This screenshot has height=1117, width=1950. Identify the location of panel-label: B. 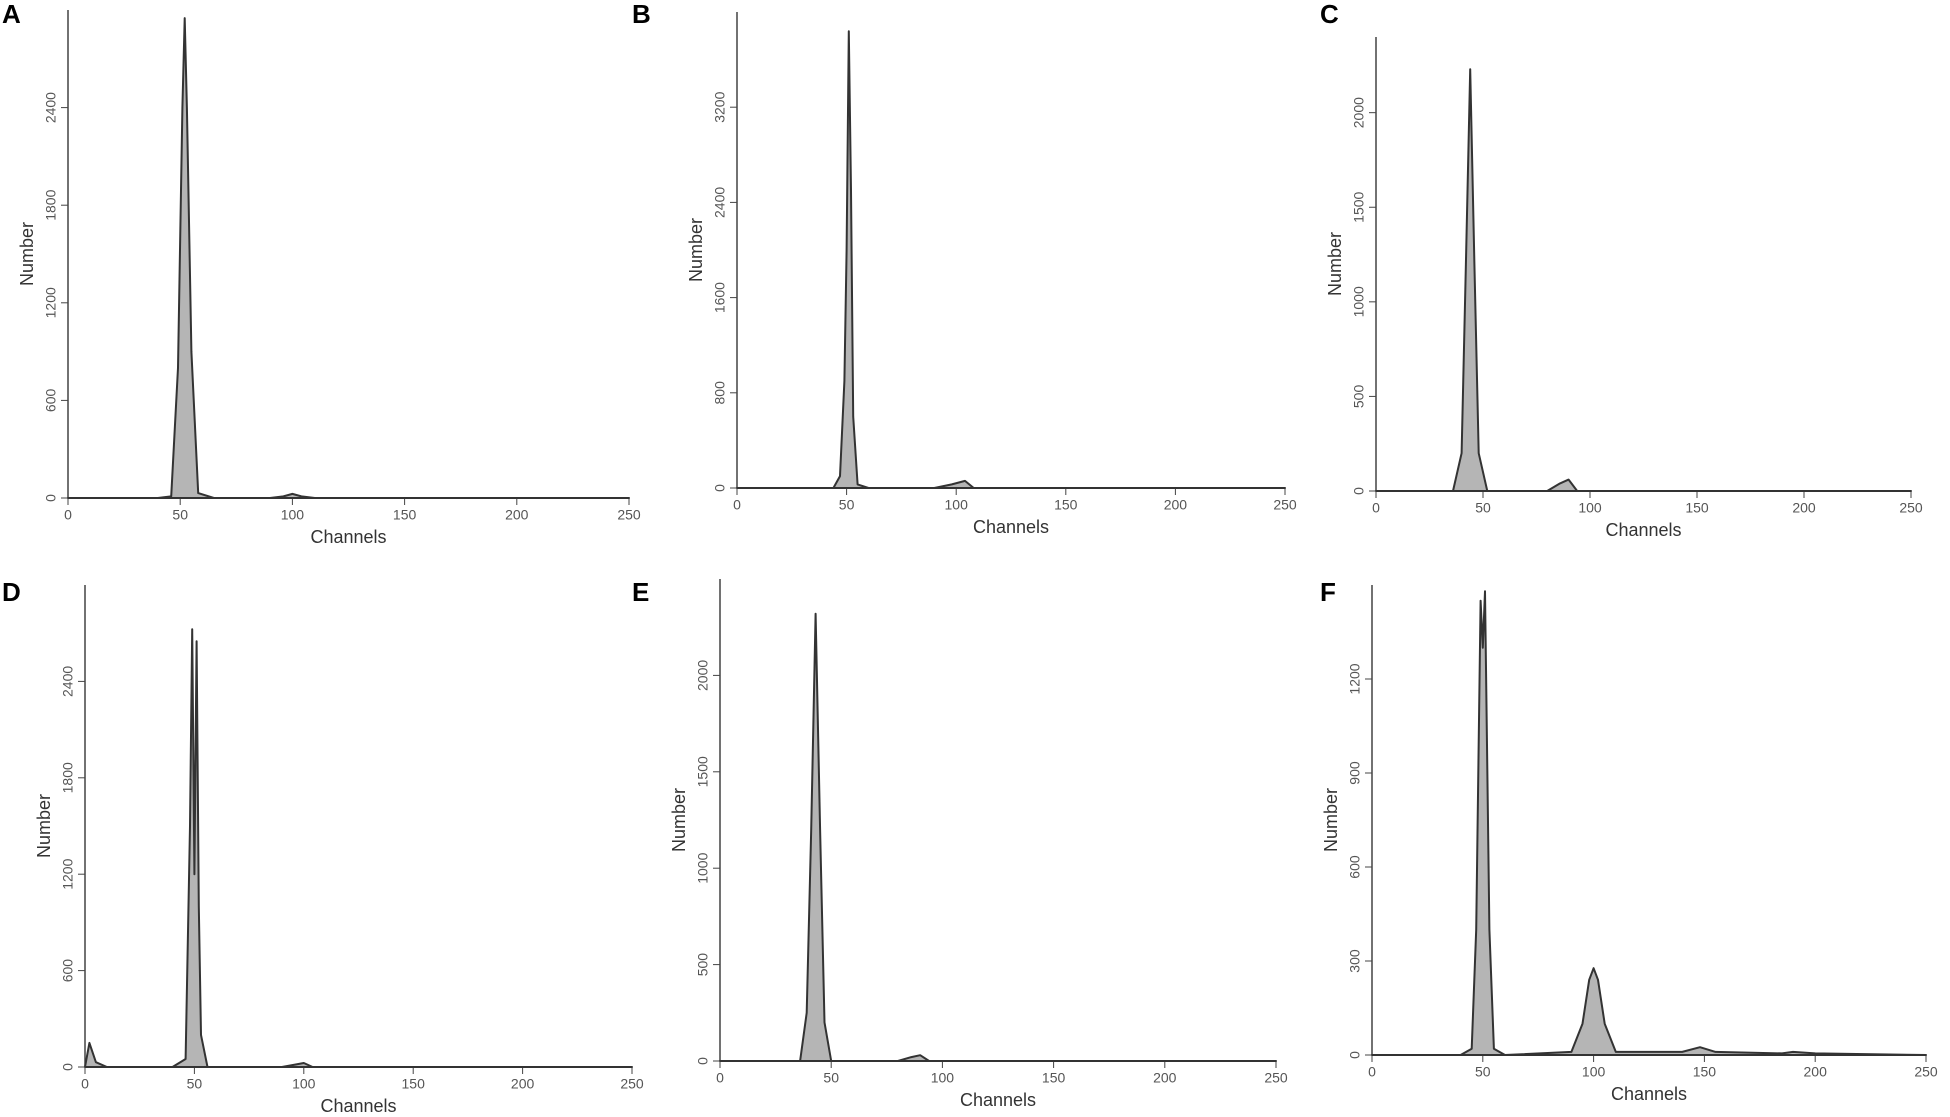
(641, 14).